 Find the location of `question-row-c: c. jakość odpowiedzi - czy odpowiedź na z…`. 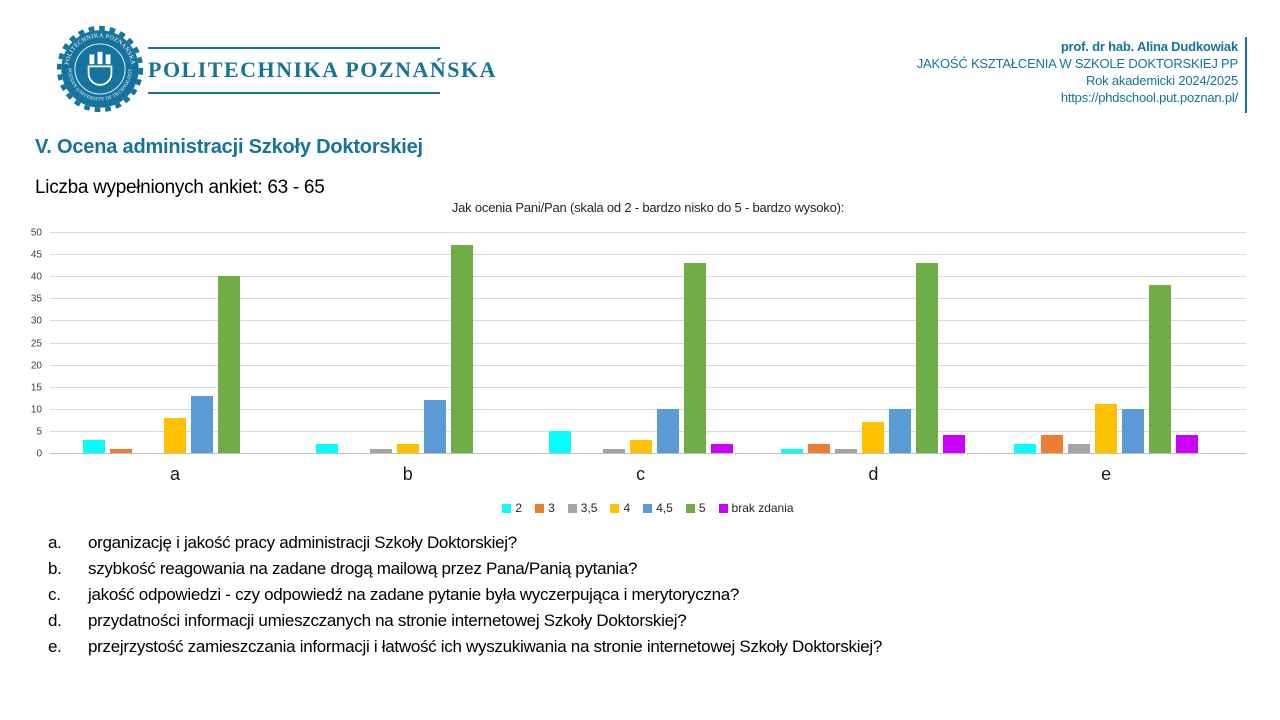

question-row-c: c. jakość odpowiedzi - czy odpowiedź na z… is located at coordinates (648, 595).